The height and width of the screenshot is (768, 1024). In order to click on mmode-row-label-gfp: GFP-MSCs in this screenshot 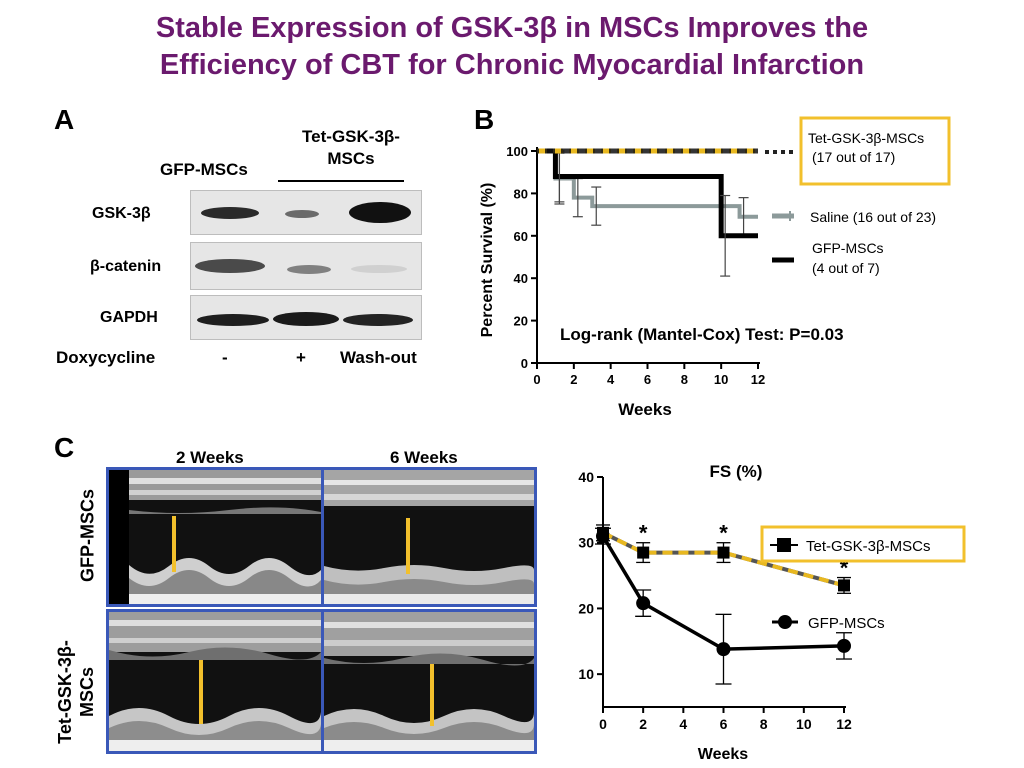, I will do `click(87, 536)`.